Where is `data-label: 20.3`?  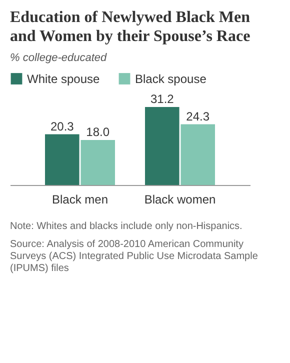 data-label: 20.3 is located at coordinates (62, 126).